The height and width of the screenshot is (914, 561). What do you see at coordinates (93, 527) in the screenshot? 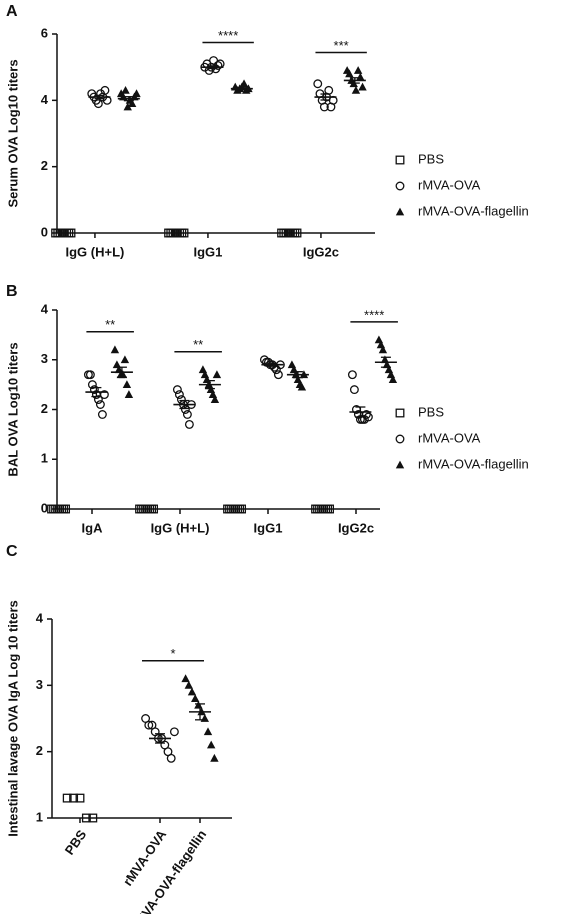
I see `x-tick-label: IgA` at bounding box center [93, 527].